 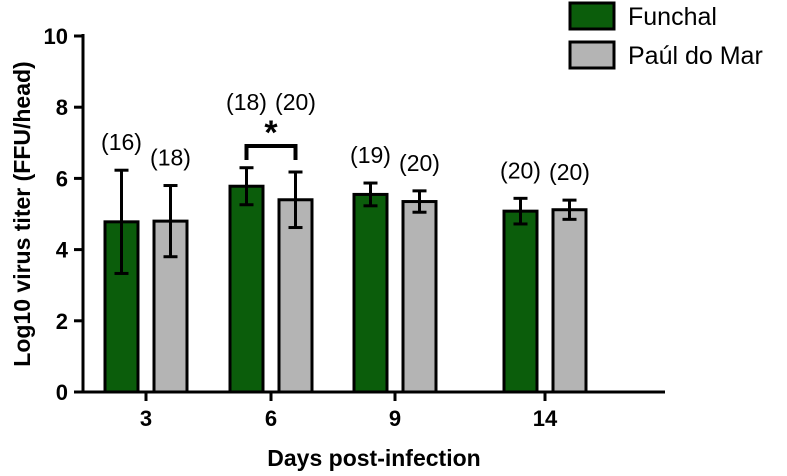 What do you see at coordinates (271, 418) in the screenshot?
I see `x-tick-label: 6` at bounding box center [271, 418].